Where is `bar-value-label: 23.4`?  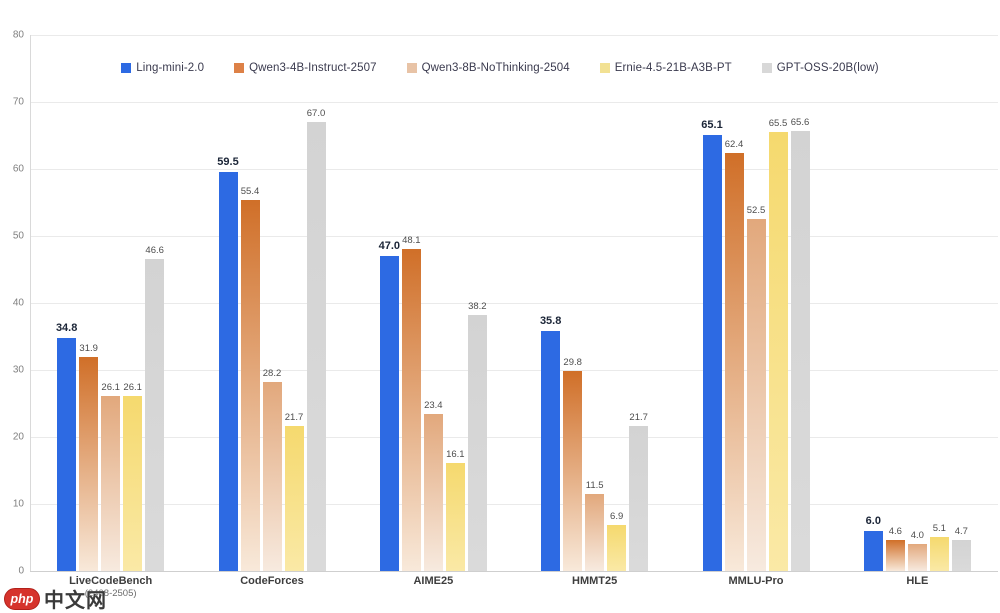
bar-value-label: 23.4 is located at coordinates (433, 406).